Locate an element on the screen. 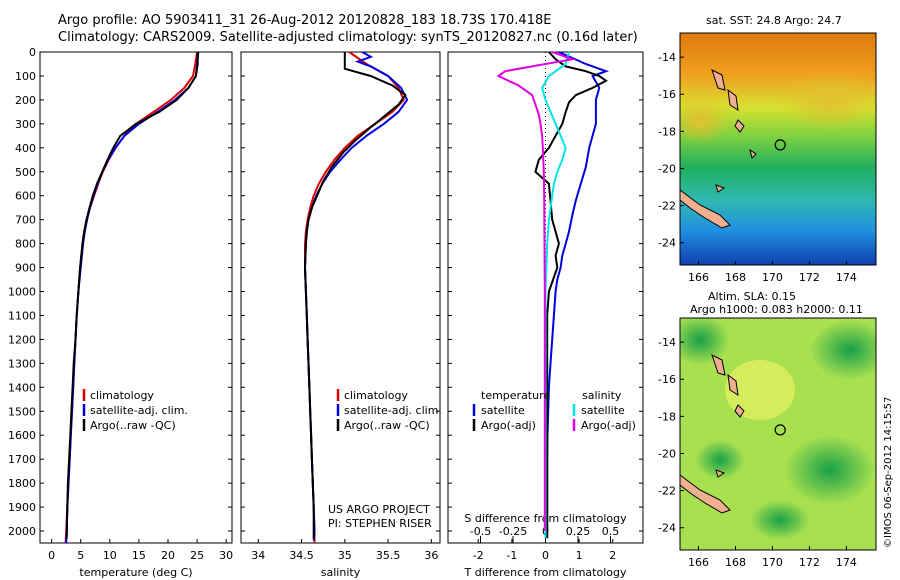 This screenshot has width=900, height=580. y-tick-label: 700 is located at coordinates (25, 220).